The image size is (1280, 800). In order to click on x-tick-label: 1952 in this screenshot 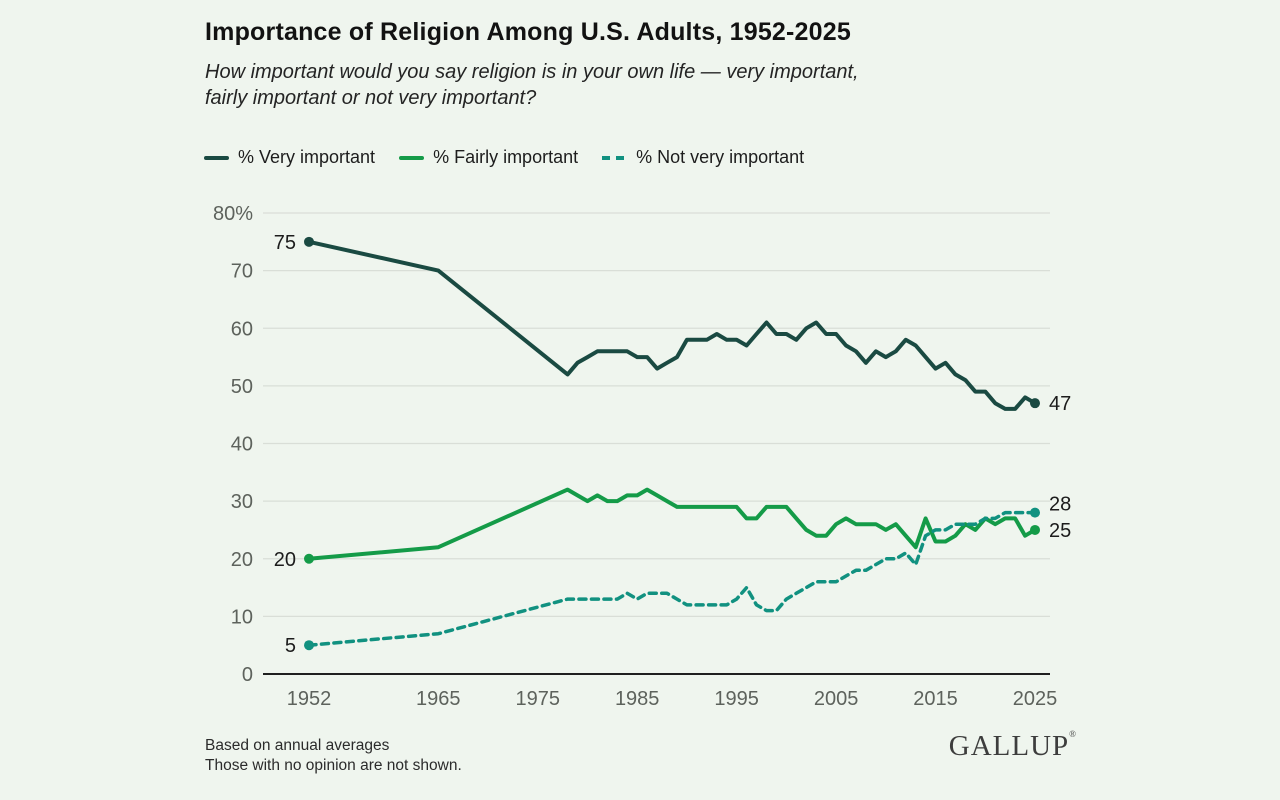, I will do `click(309, 699)`.